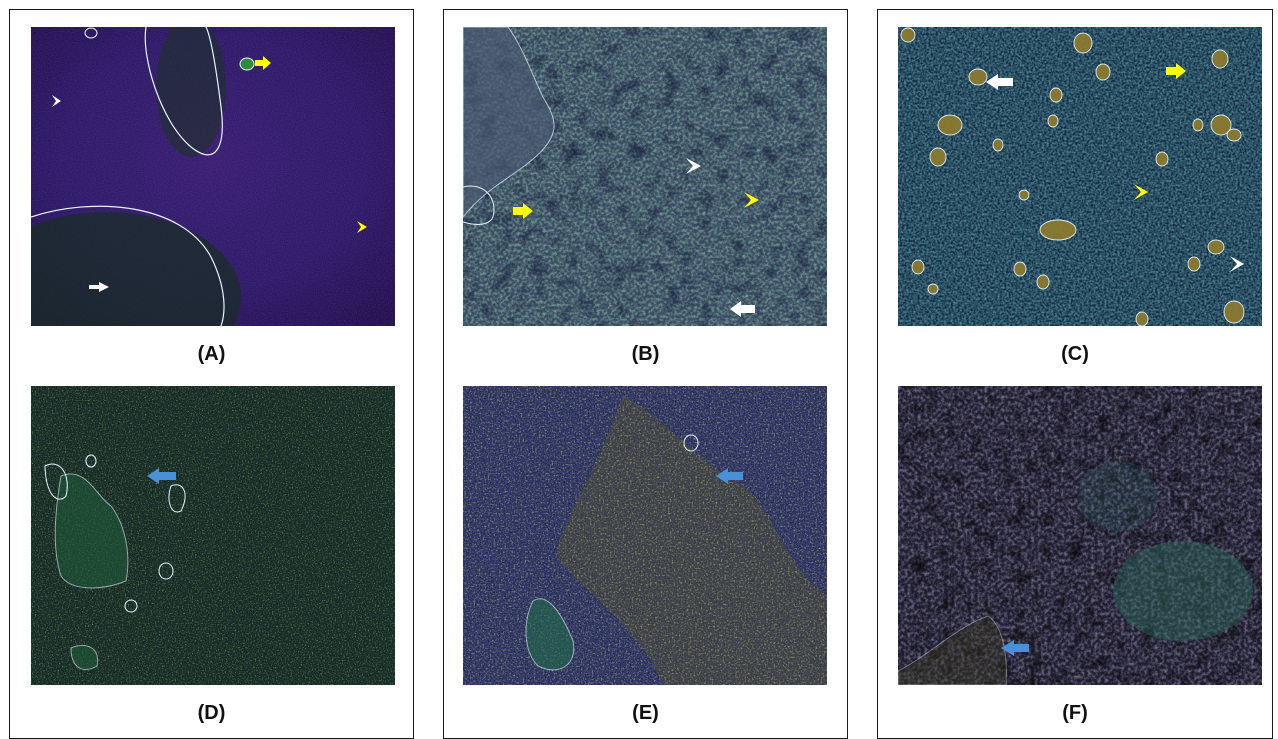 The height and width of the screenshot is (739, 1278). What do you see at coordinates (645, 354) in the screenshot?
I see `panel-label-b: (B)` at bounding box center [645, 354].